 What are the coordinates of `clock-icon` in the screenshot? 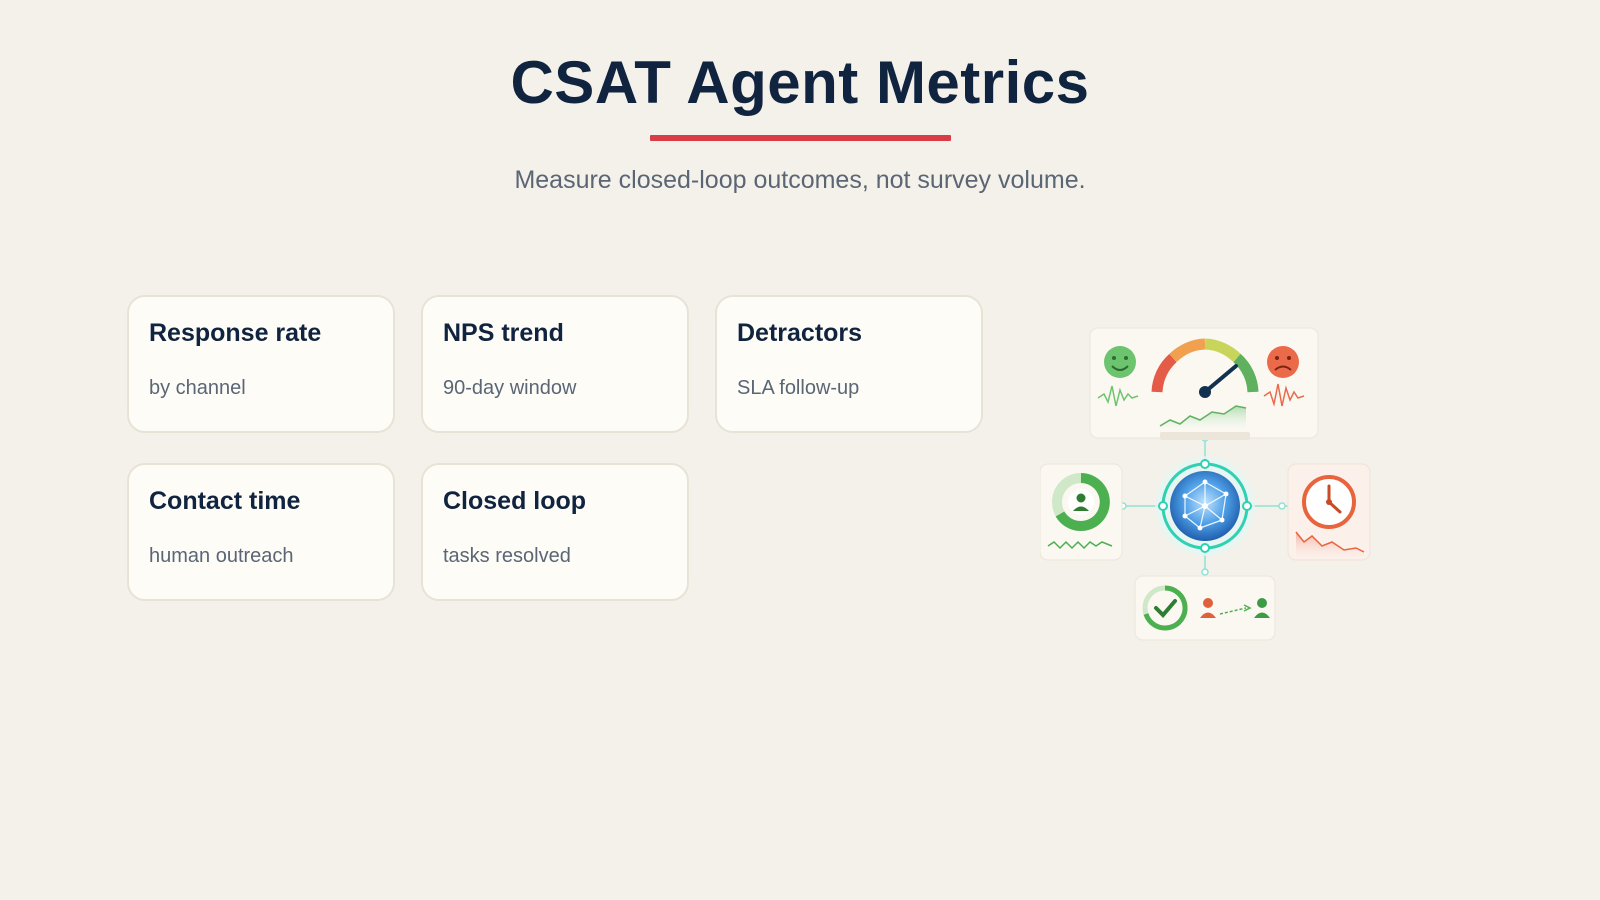 It's located at (1329, 502).